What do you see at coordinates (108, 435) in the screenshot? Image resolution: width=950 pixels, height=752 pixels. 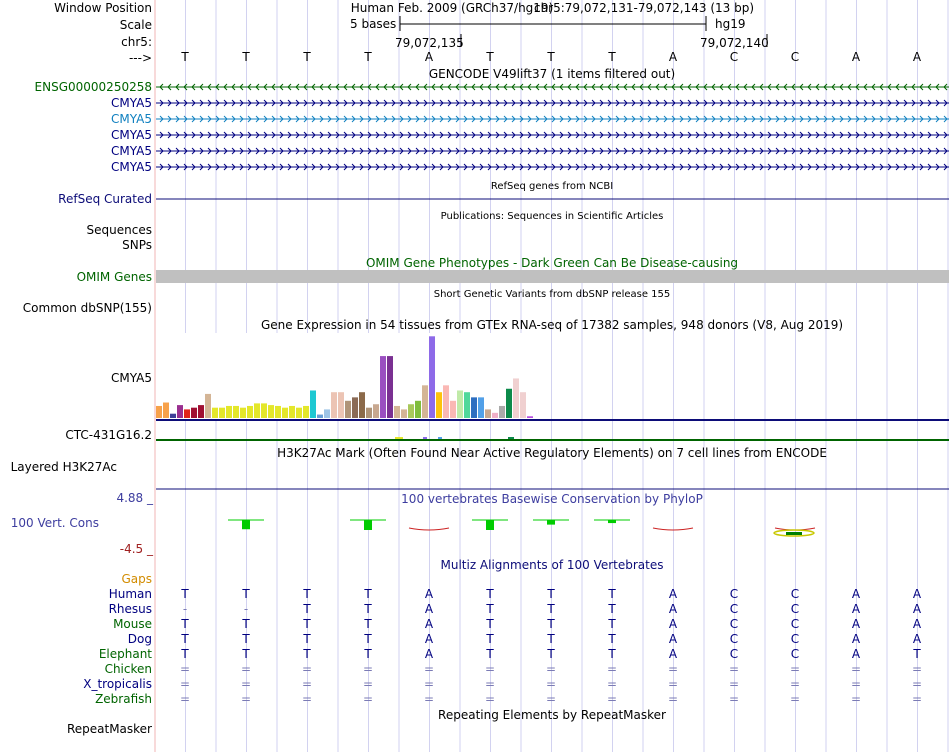 I see `gtex-gene2-label: CTC-431G16.2` at bounding box center [108, 435].